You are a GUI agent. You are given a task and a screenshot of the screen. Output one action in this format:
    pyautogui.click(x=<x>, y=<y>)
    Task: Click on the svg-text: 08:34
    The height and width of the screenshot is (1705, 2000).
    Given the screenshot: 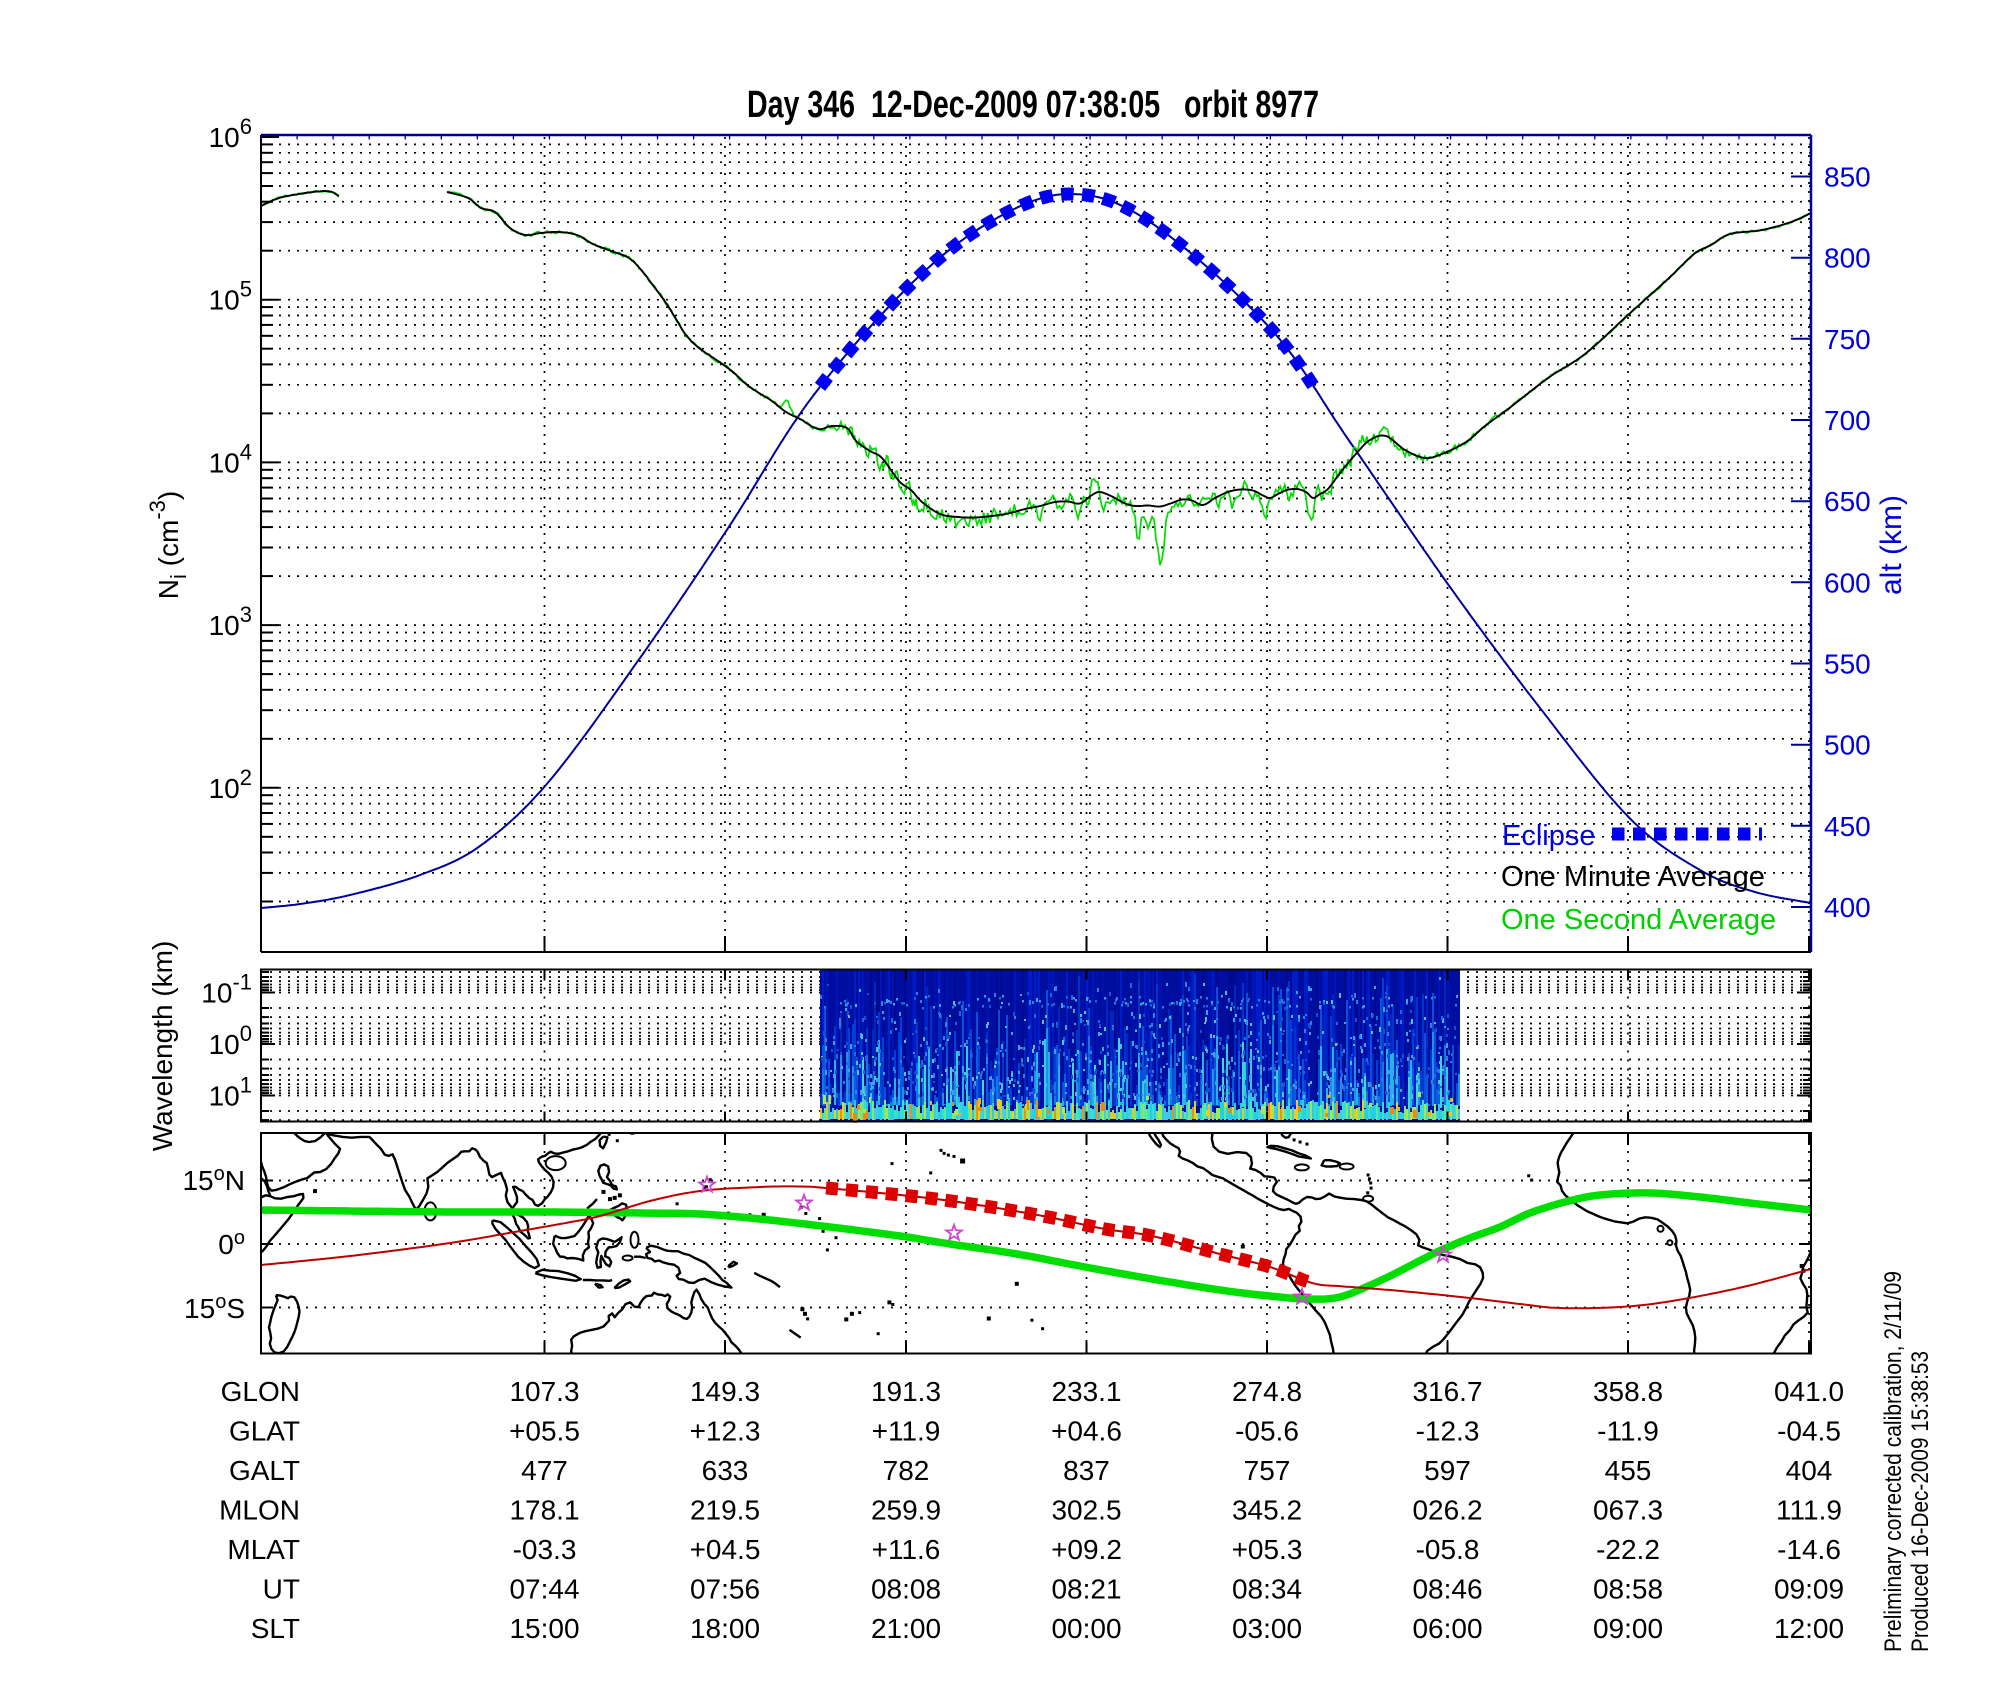 What is the action you would take?
    pyautogui.click(x=1267, y=1589)
    